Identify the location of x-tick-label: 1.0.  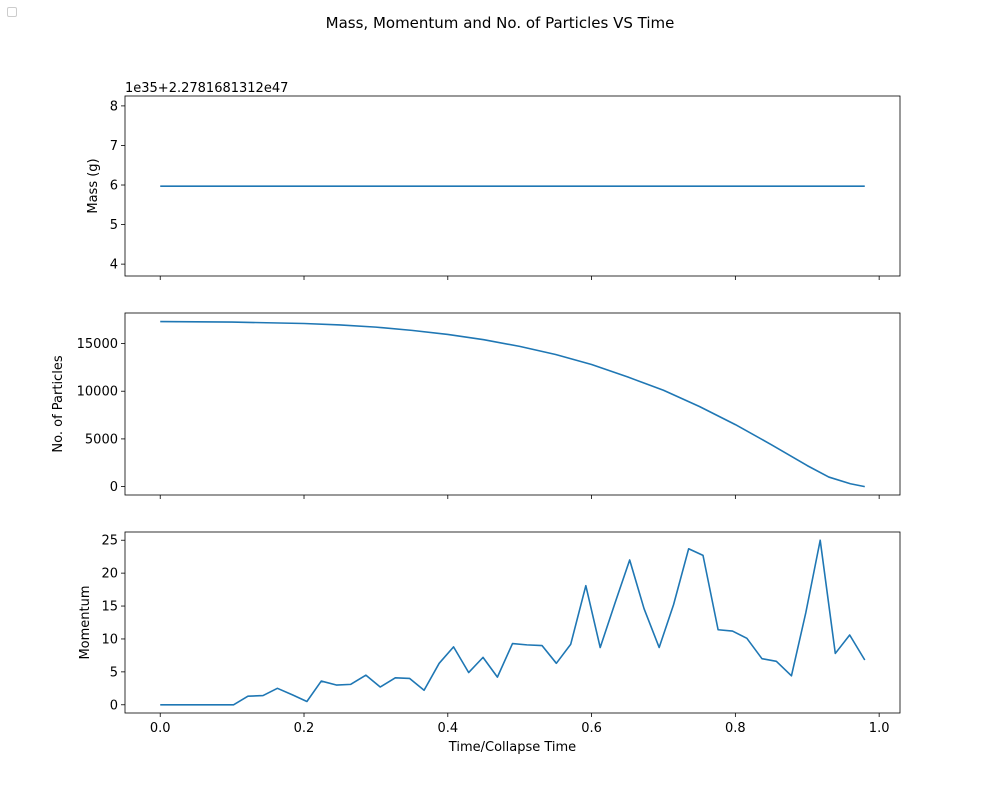
(879, 728).